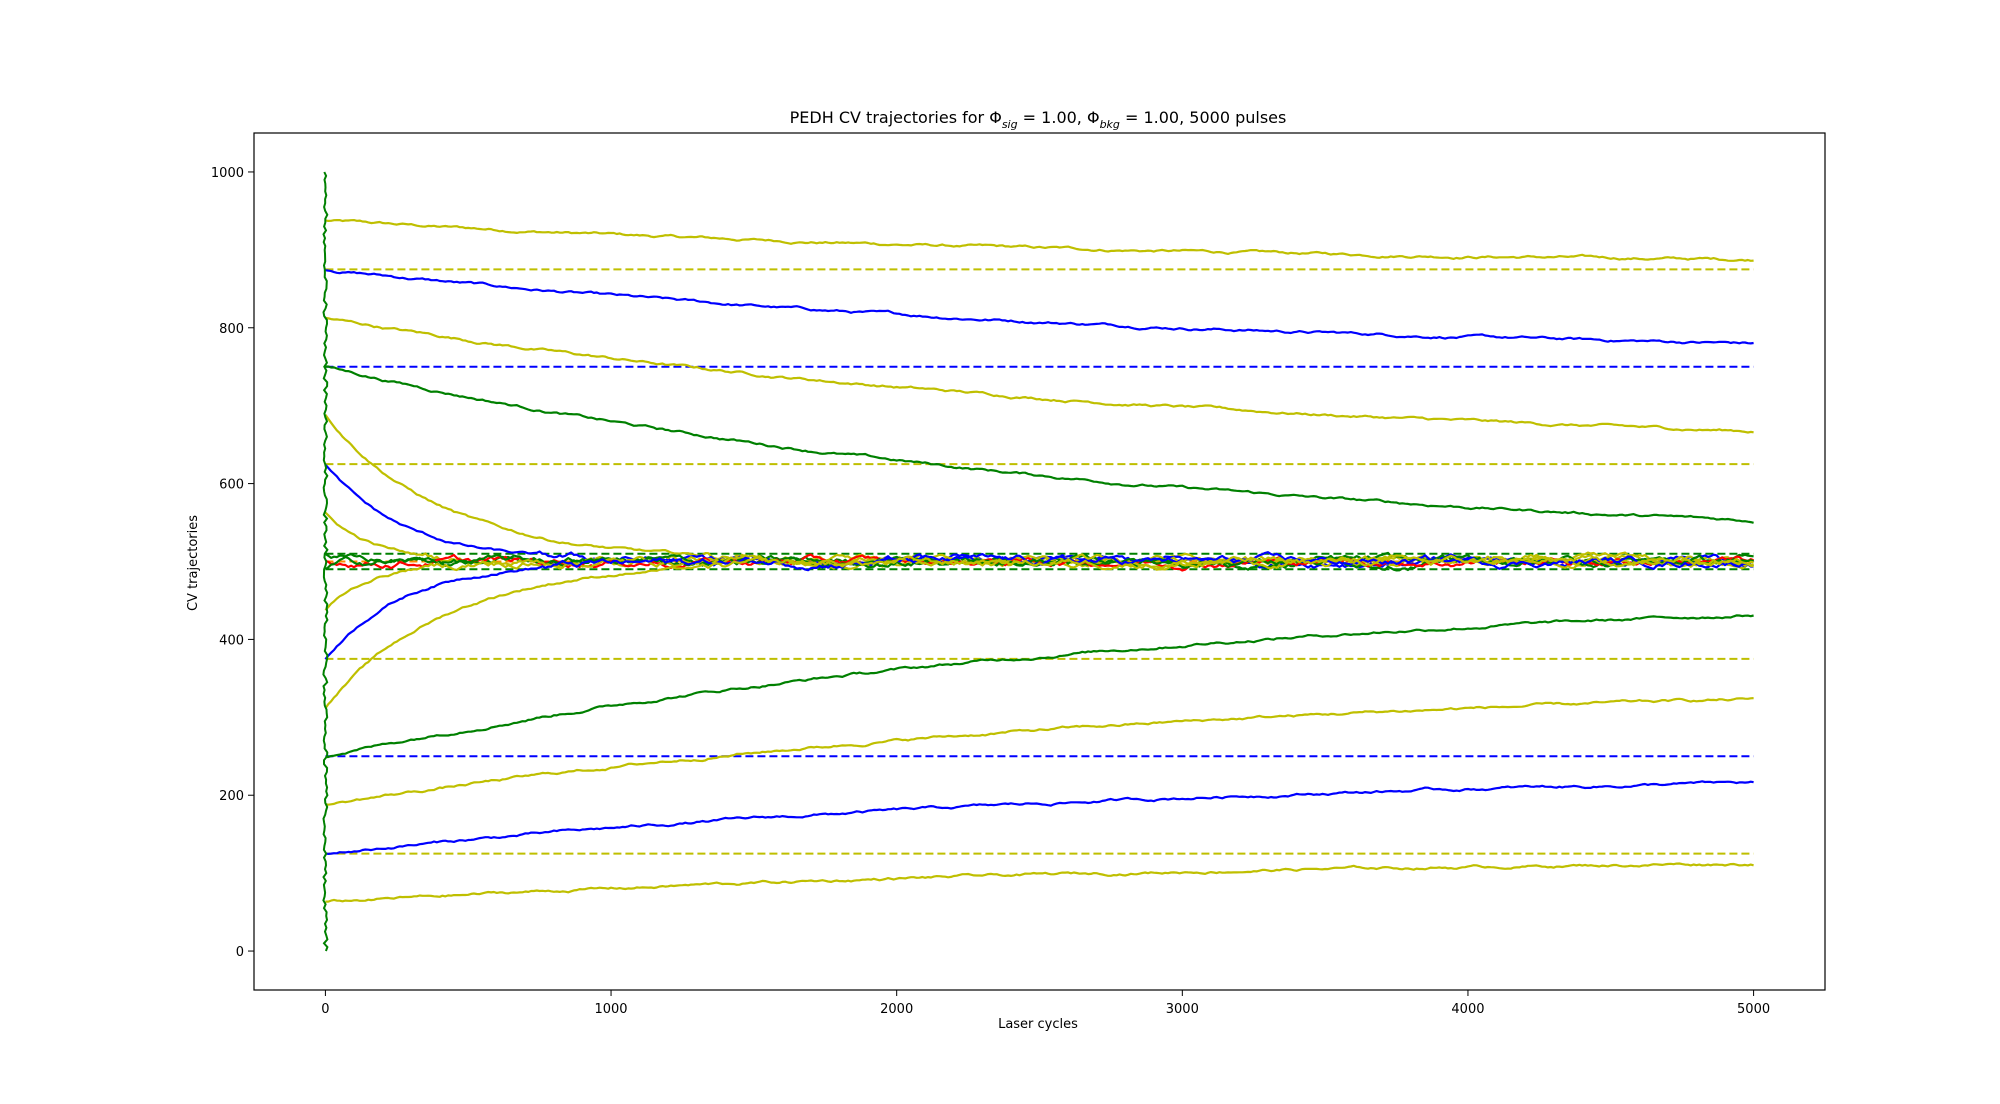  What do you see at coordinates (193, 563) in the screenshot?
I see `y-axis-label: CV trajectories` at bounding box center [193, 563].